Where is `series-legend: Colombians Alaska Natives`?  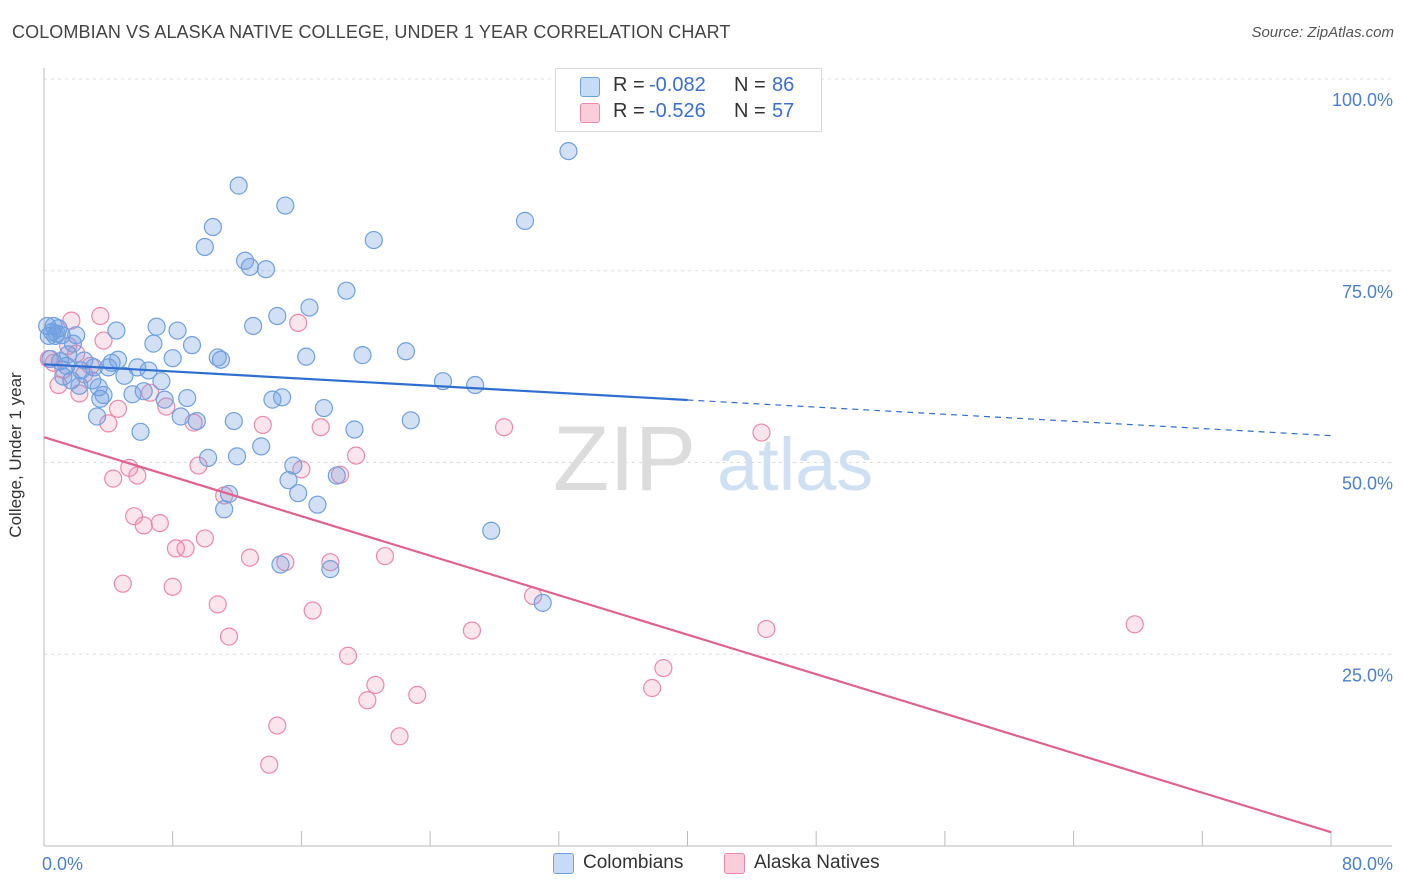
series-legend: Colombians Alaska Natives is located at coordinates (703, 864).